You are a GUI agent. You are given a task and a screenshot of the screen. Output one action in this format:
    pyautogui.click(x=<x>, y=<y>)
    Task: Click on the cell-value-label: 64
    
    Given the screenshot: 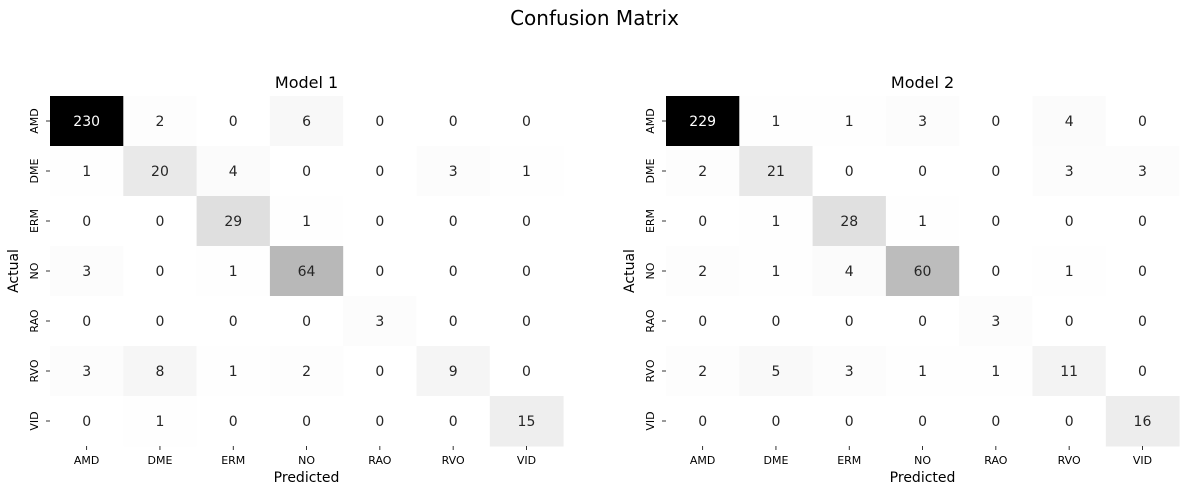 What is the action you would take?
    pyautogui.click(x=307, y=272)
    